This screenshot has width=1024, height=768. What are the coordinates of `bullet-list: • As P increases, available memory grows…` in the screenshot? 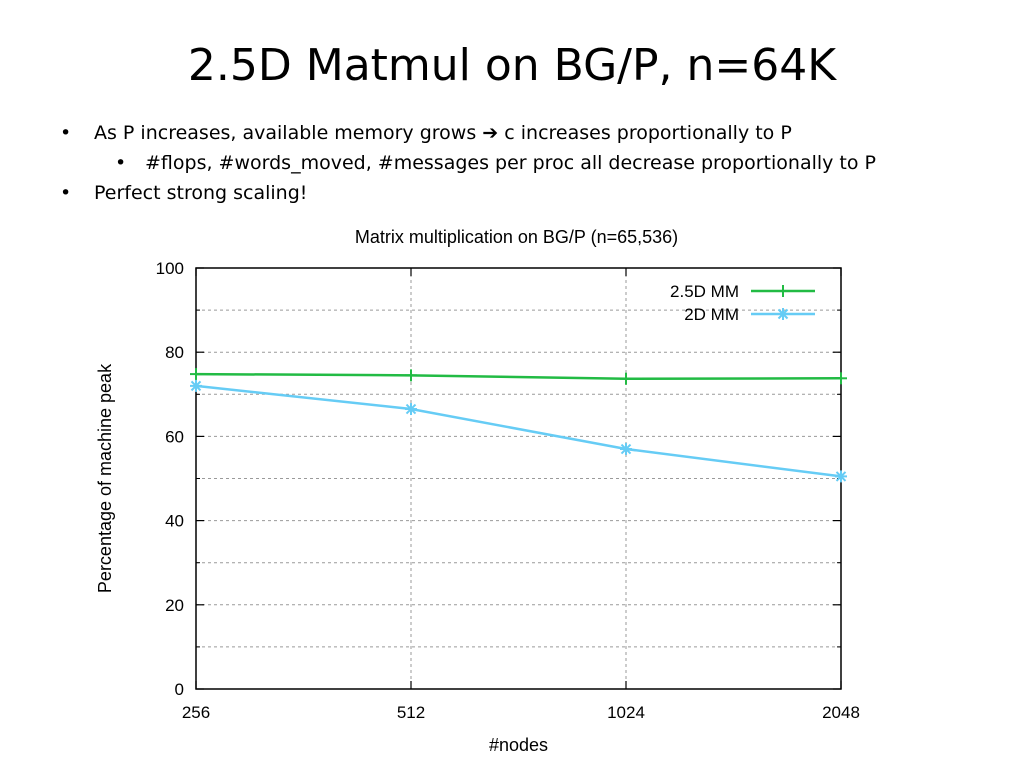 It's located at (530, 163).